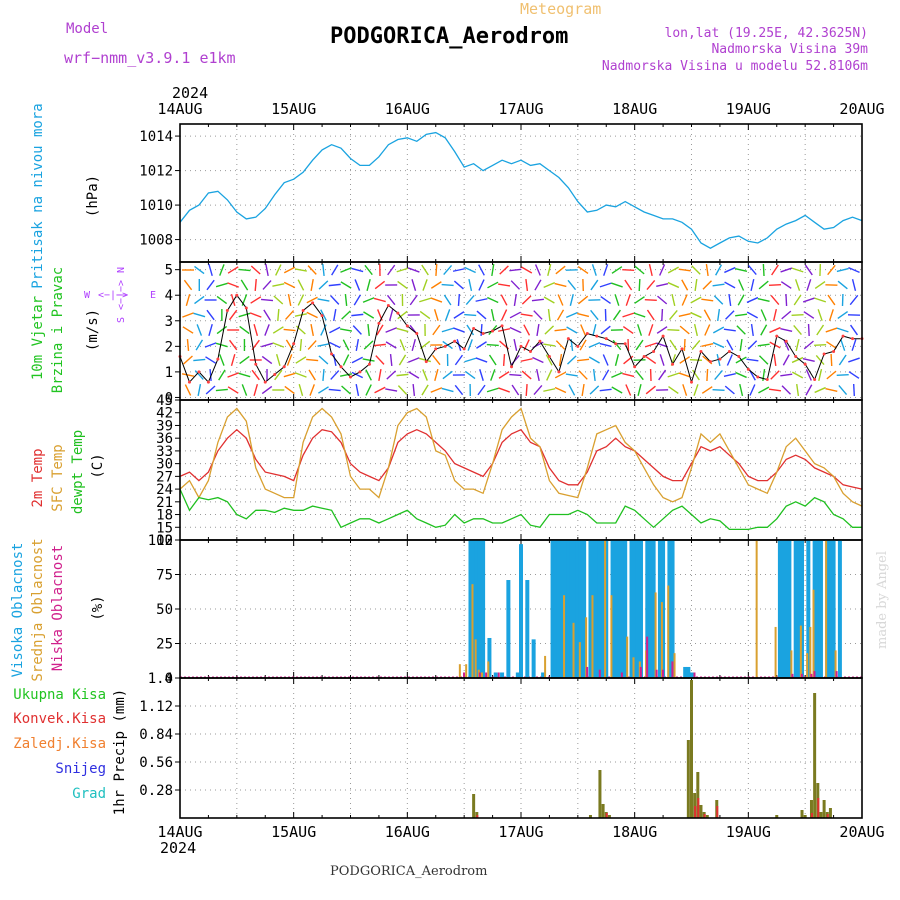 The width and height of the screenshot is (900, 900). What do you see at coordinates (98, 607) in the screenshot?
I see `cloud-unit: (%)` at bounding box center [98, 607].